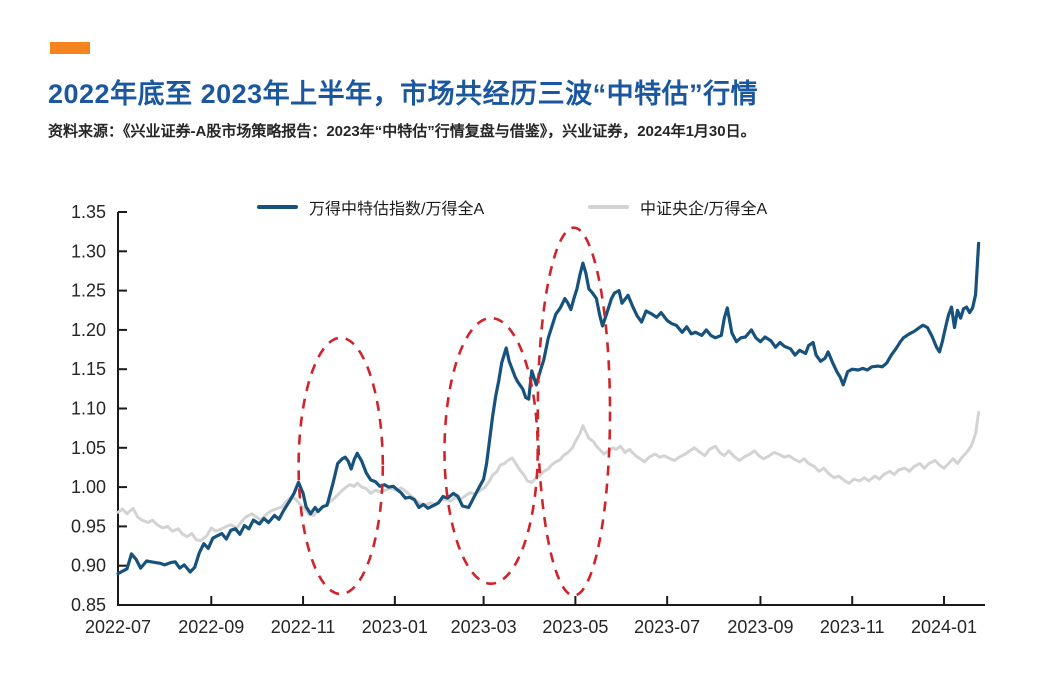  What do you see at coordinates (575, 627) in the screenshot?
I see `x-axis-tick-label: 2023-05` at bounding box center [575, 627].